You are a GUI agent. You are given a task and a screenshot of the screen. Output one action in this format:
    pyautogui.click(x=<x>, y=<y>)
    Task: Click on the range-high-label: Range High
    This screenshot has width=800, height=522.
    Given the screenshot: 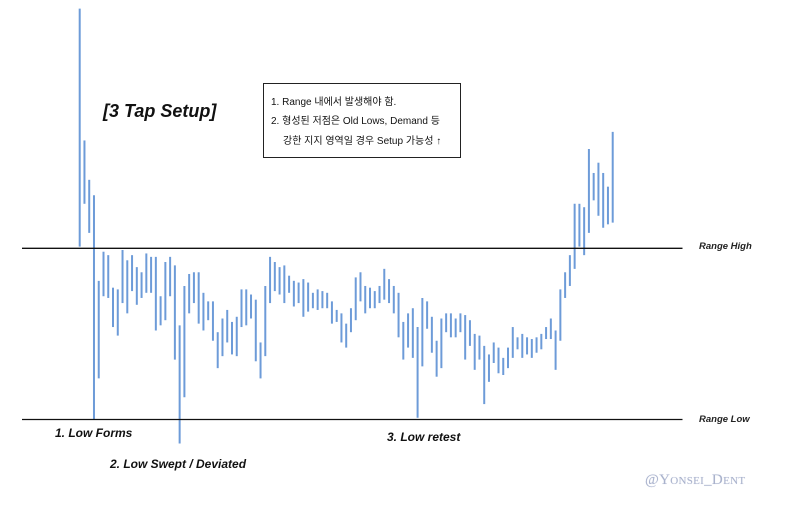 What is the action you would take?
    pyautogui.click(x=725, y=246)
    